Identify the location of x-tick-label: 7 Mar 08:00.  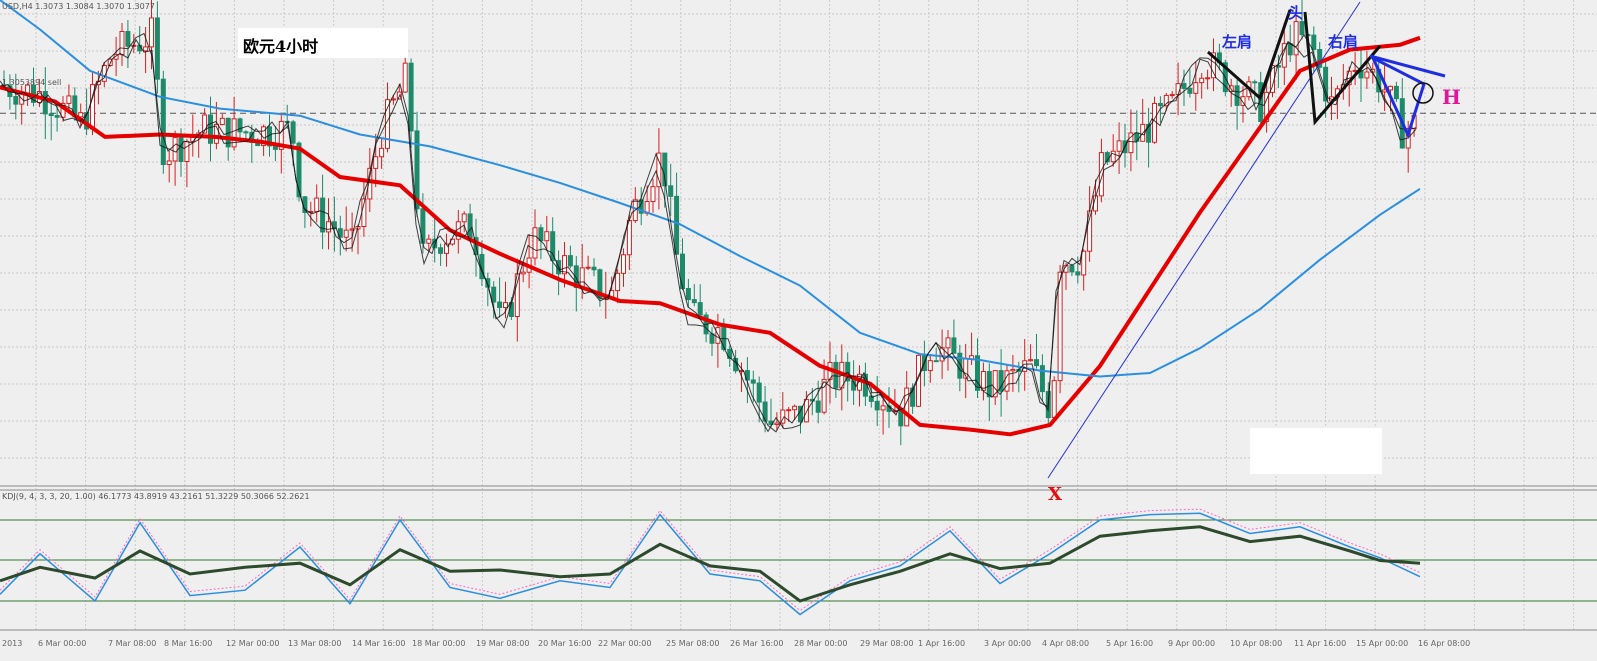
(132, 643).